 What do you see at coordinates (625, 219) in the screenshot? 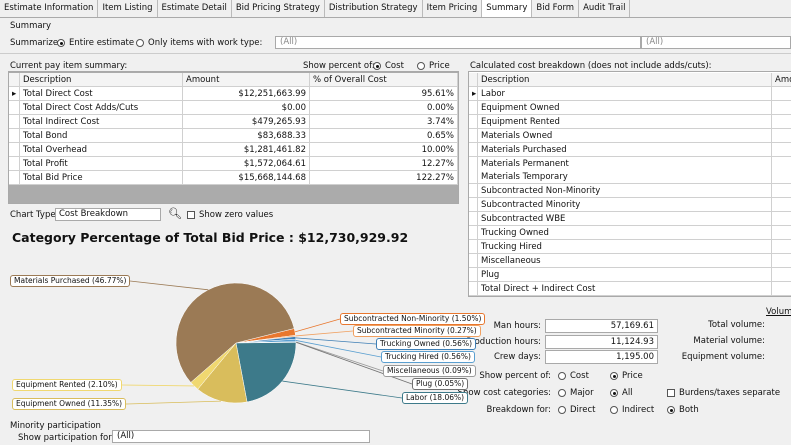
I see `table-cell: Subcontracted WBE` at bounding box center [625, 219].